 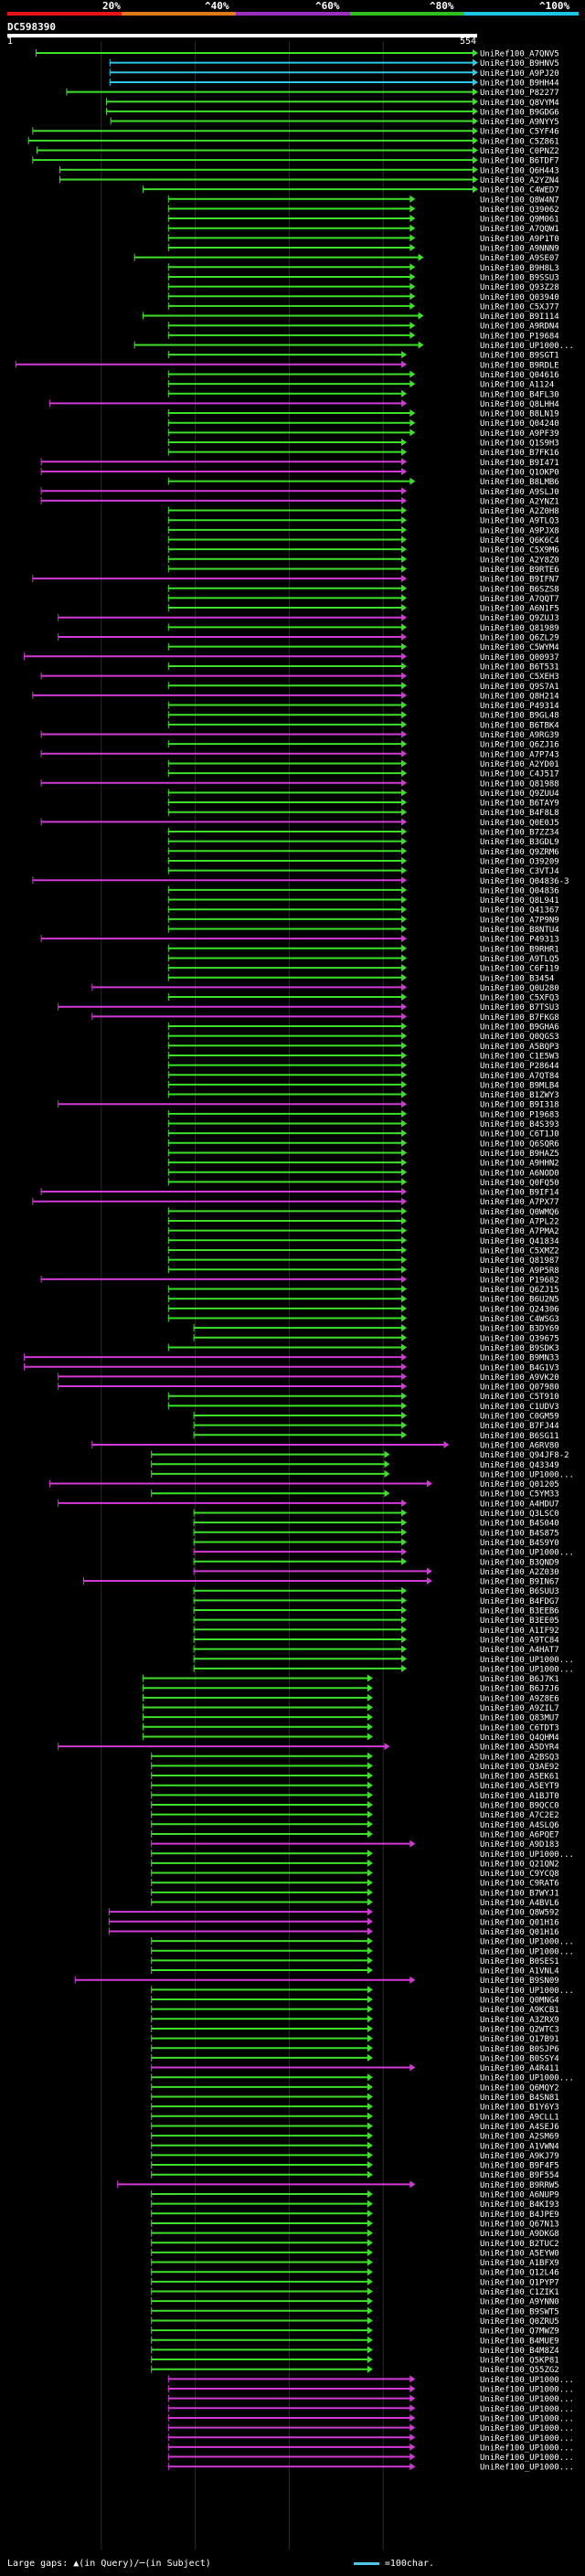 What do you see at coordinates (519, 1018) in the screenshot?
I see `hit-label: UniRef100_B7FKG8` at bounding box center [519, 1018].